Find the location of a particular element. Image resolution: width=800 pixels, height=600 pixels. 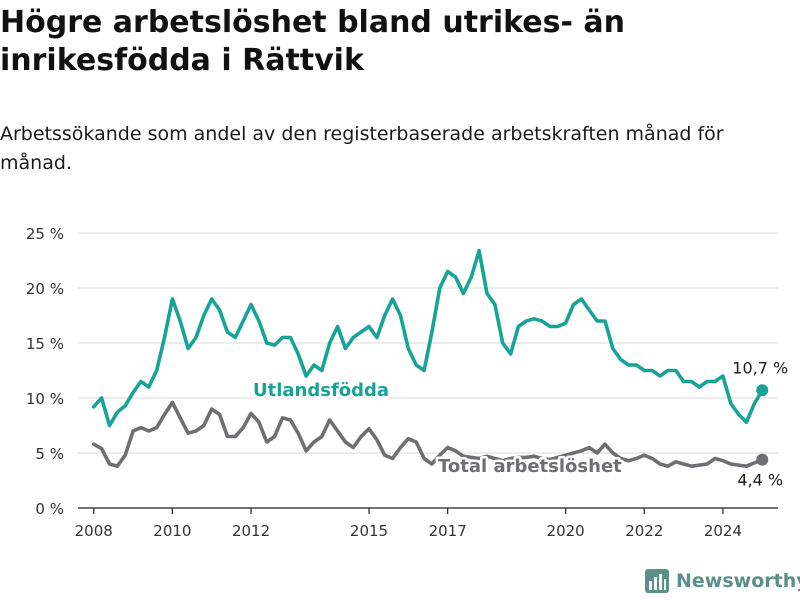

y-tick-label: 0 % is located at coordinates (49, 509).